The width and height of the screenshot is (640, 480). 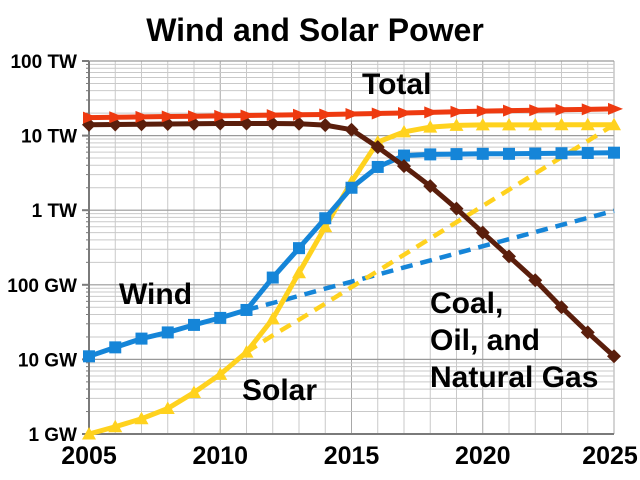 I want to click on y-axis-tick-label: 1 TW, so click(x=54, y=211).